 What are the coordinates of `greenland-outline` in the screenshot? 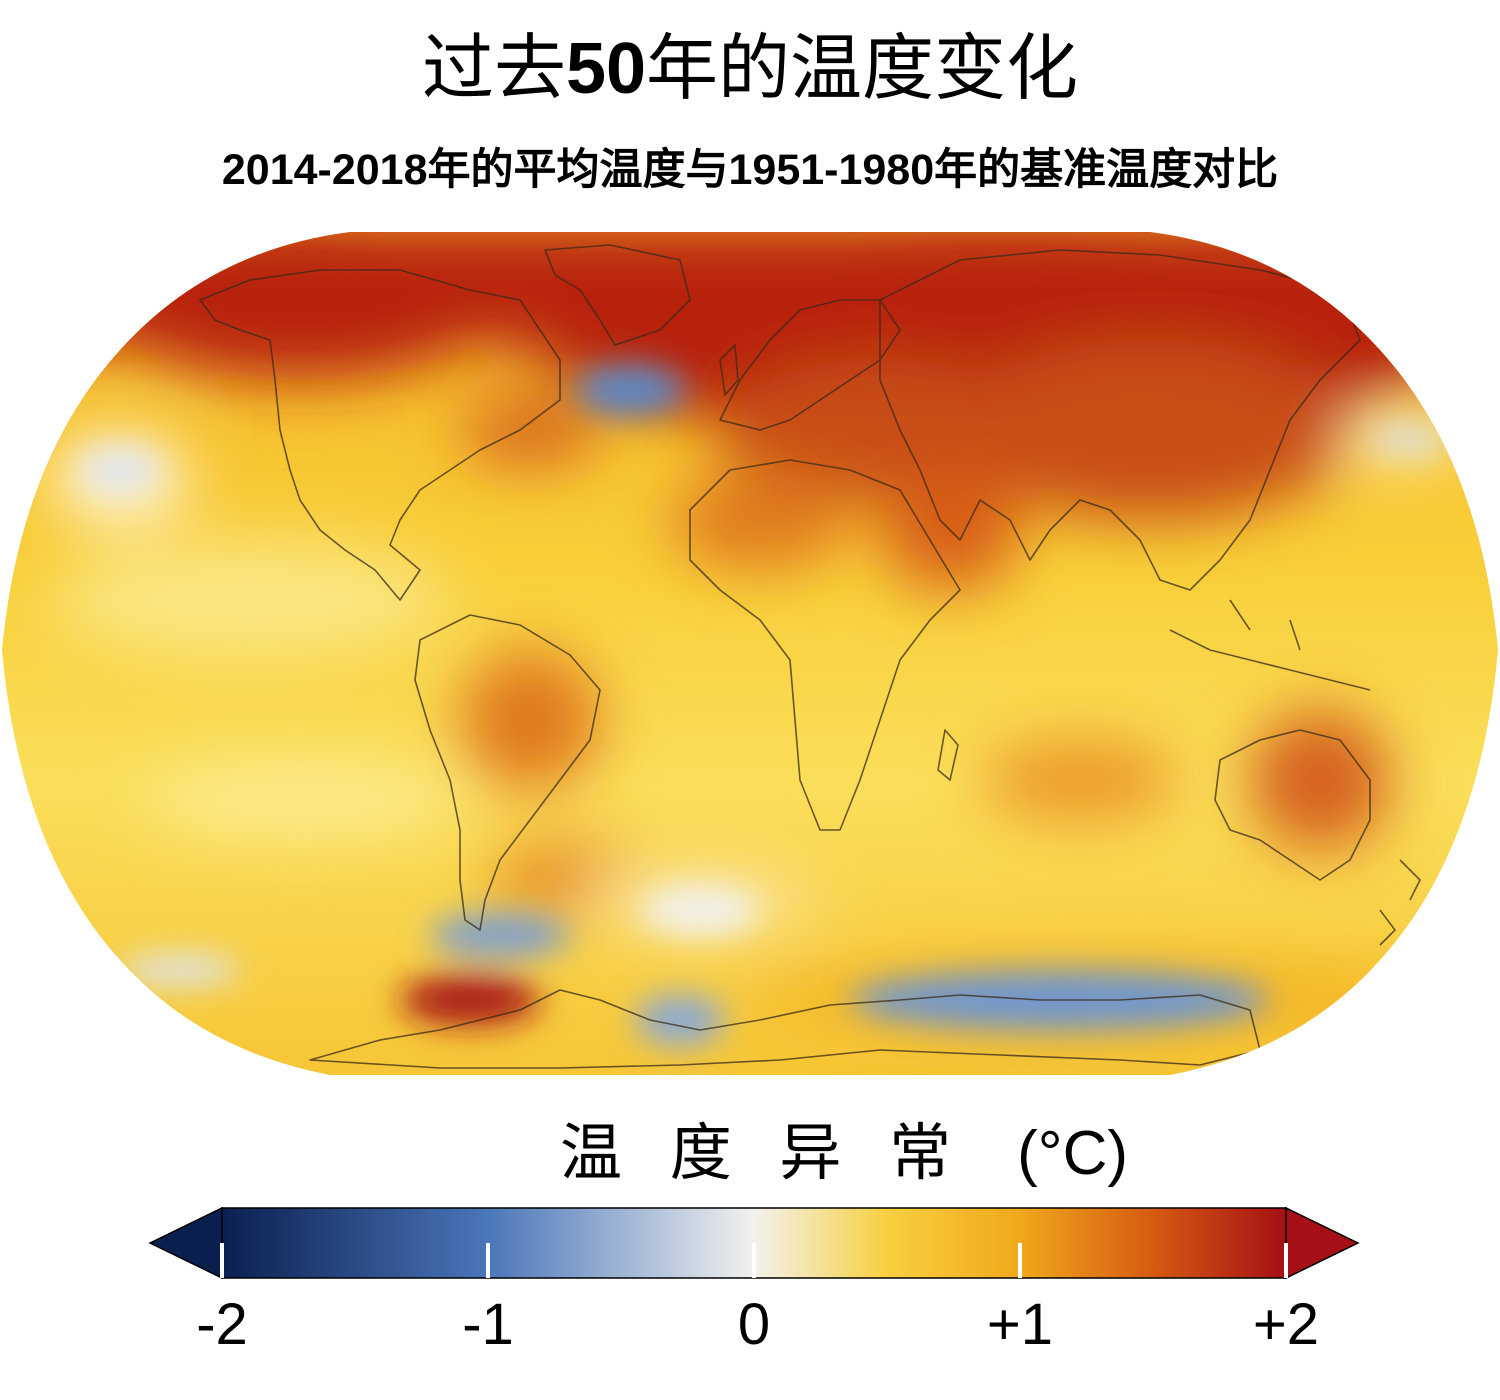 It's located at (617, 295).